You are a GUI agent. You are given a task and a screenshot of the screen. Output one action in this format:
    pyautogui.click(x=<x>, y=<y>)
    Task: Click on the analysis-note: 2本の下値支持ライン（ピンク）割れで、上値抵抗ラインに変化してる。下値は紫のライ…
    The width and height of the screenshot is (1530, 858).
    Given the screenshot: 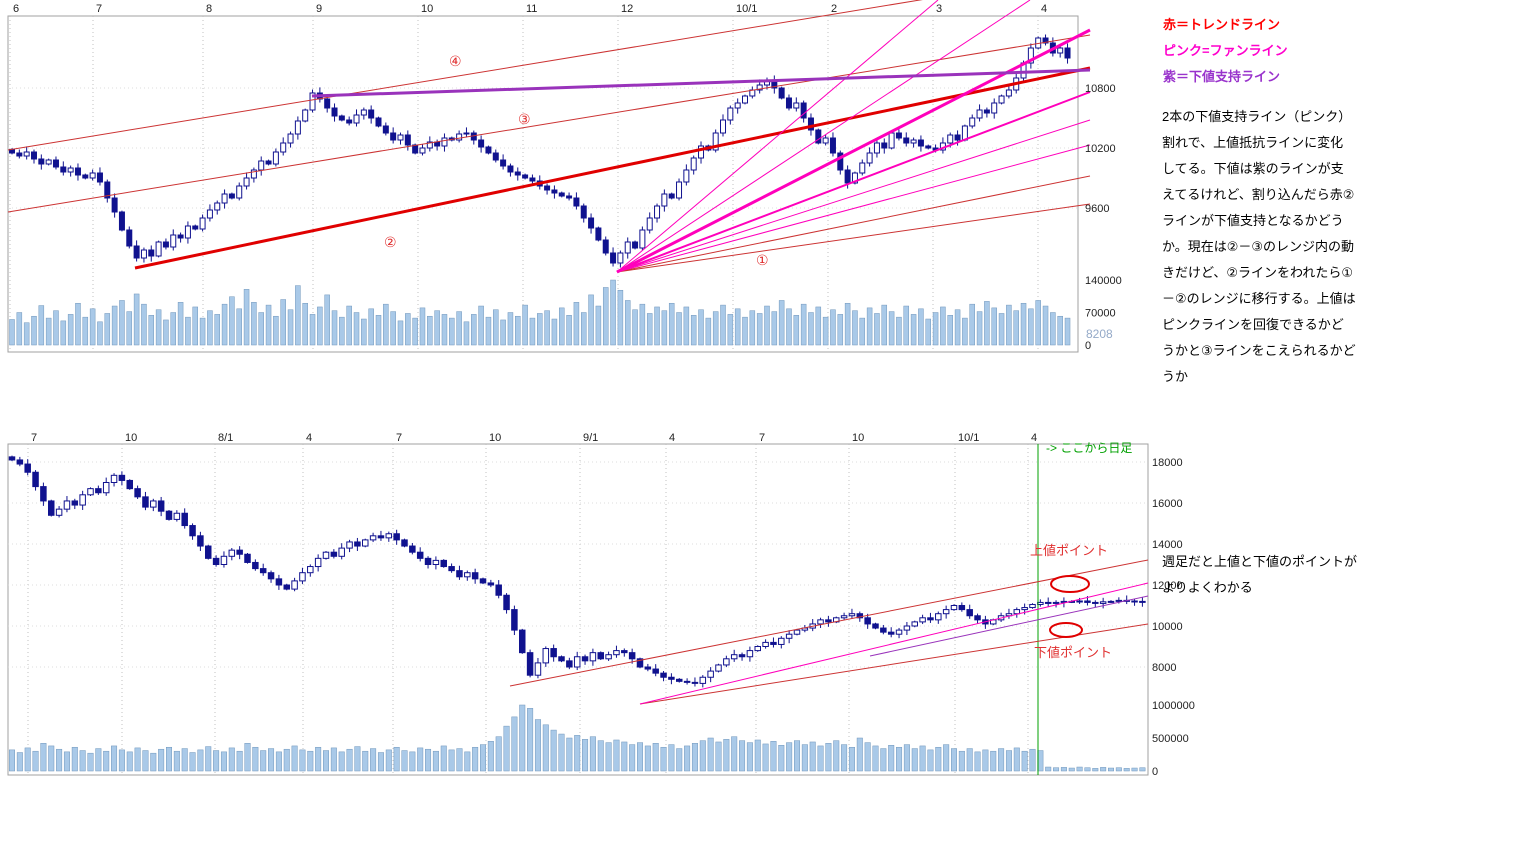 What is the action you would take?
    pyautogui.click(x=1259, y=246)
    